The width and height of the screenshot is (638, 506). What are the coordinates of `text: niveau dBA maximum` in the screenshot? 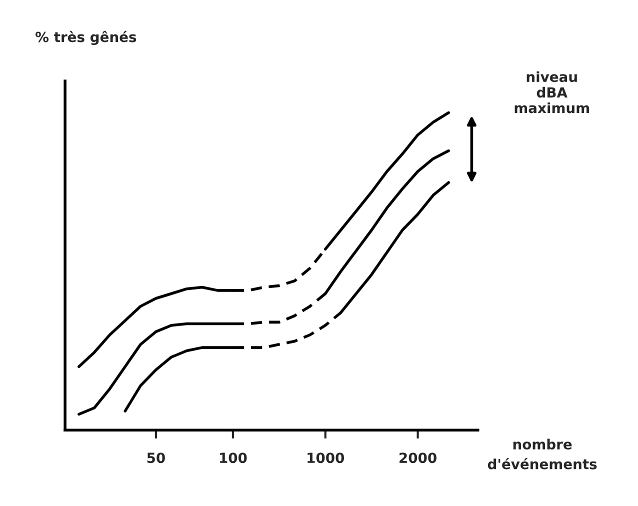 It's located at (551, 92).